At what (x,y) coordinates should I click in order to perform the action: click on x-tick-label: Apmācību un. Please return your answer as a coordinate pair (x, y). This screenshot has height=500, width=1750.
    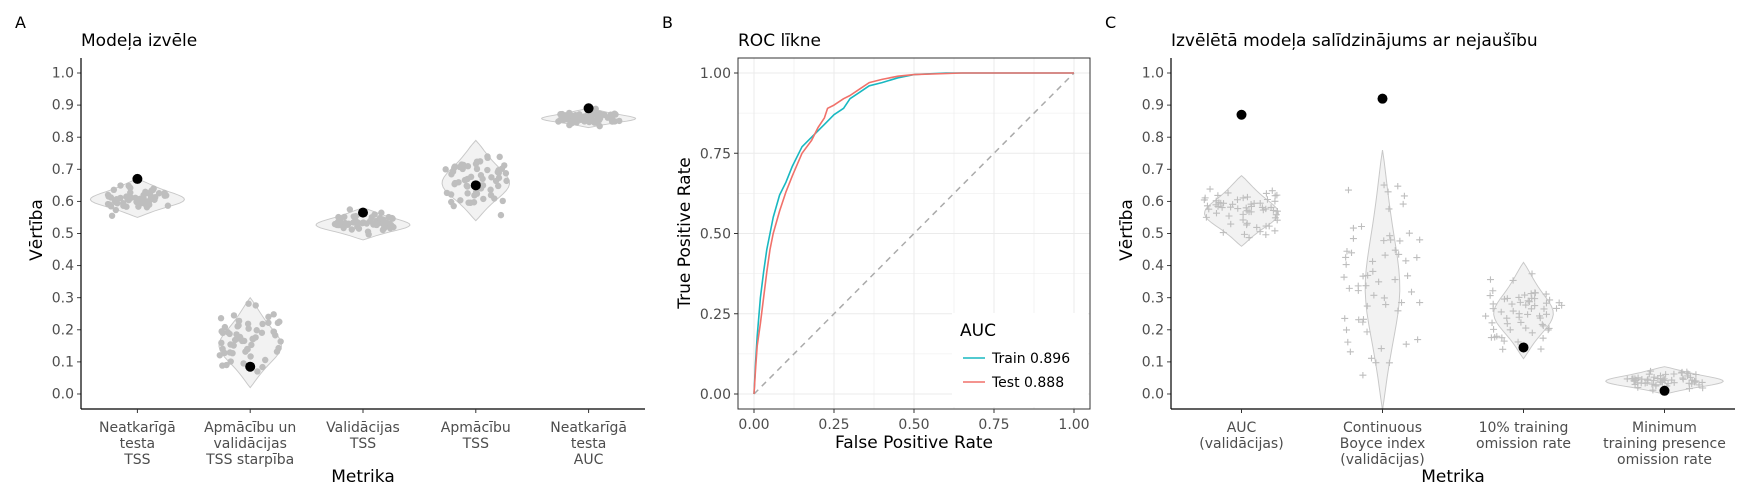
    Looking at the image, I should click on (250, 428).